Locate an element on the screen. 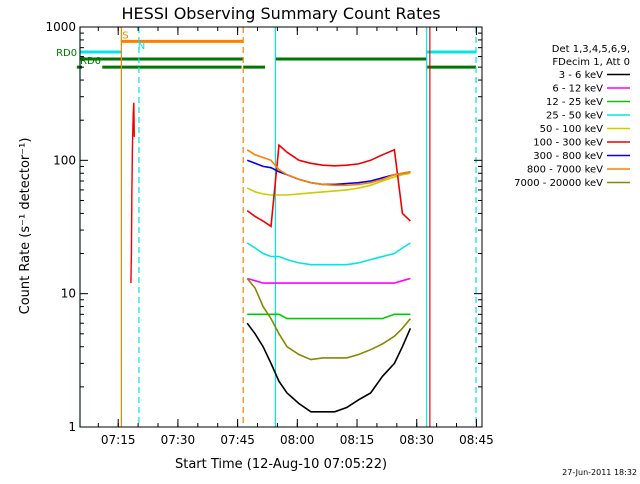 The image size is (640, 484). x-tick-label-3: 08:00 is located at coordinates (297, 440).